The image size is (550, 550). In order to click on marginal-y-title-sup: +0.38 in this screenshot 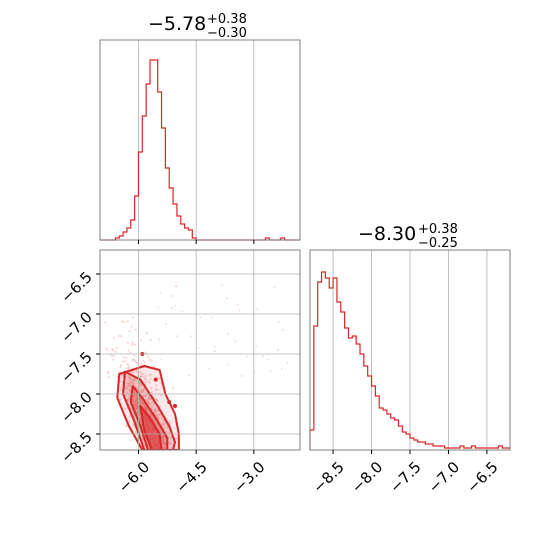, I will do `click(438, 229)`.